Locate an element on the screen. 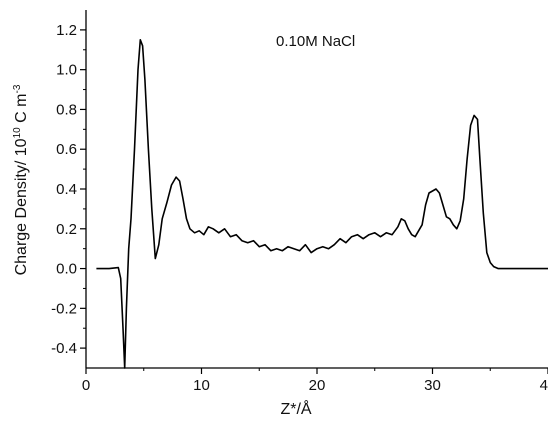  y-tick-label: -0.2 is located at coordinates (64, 308).